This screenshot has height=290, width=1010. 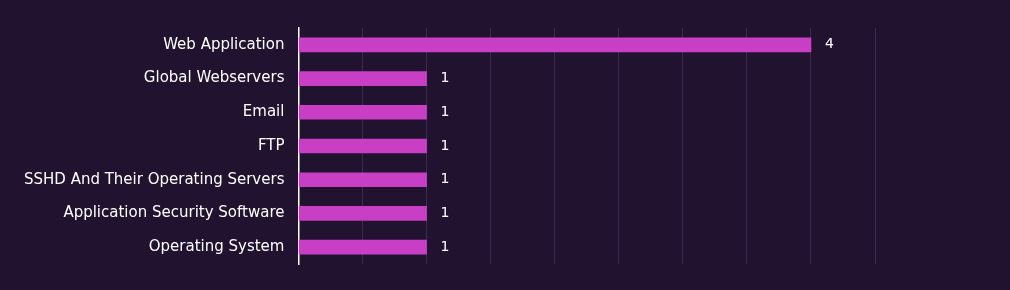 What do you see at coordinates (216, 246) in the screenshot?
I see `y-tick-label: Operating System` at bounding box center [216, 246].